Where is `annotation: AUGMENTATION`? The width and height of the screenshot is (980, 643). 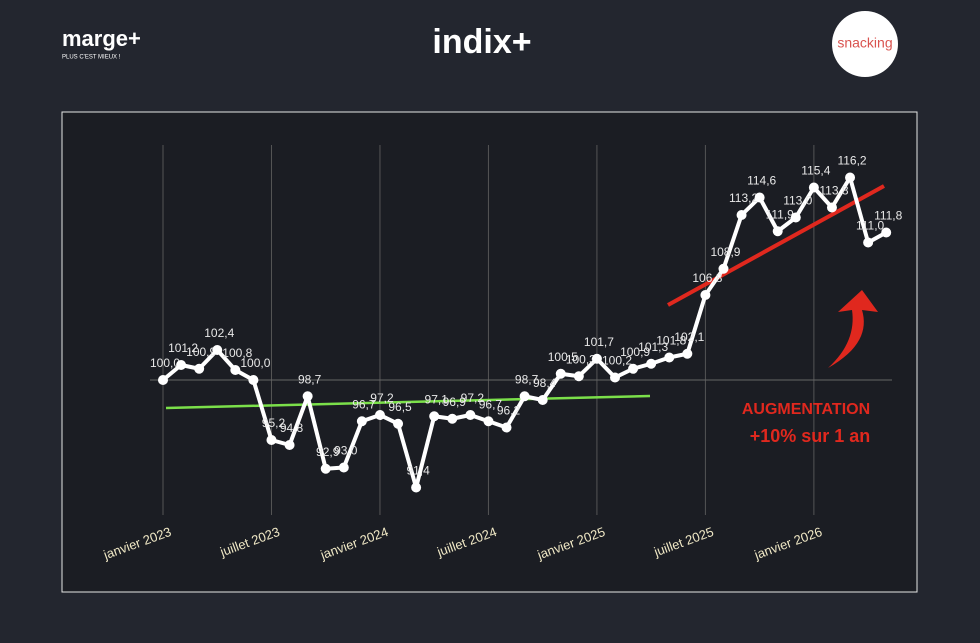
annotation: AUGMENTATION is located at coordinates (806, 409).